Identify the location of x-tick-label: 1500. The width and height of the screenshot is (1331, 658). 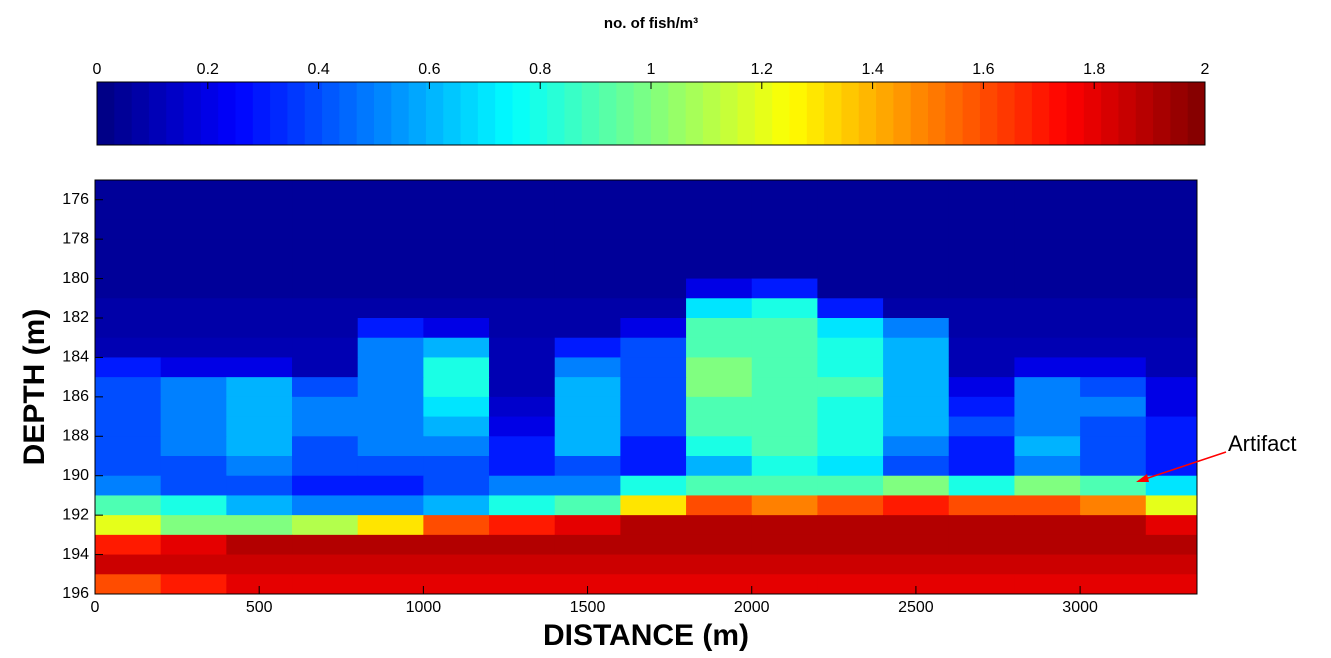
(588, 607).